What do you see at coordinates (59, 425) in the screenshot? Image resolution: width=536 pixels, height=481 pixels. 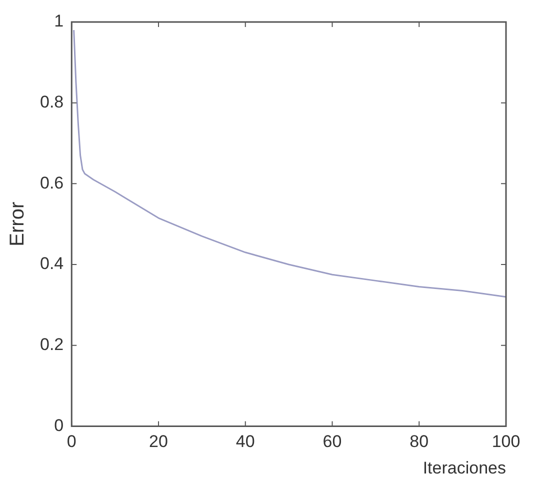 I see `y-tick-label: 0` at bounding box center [59, 425].